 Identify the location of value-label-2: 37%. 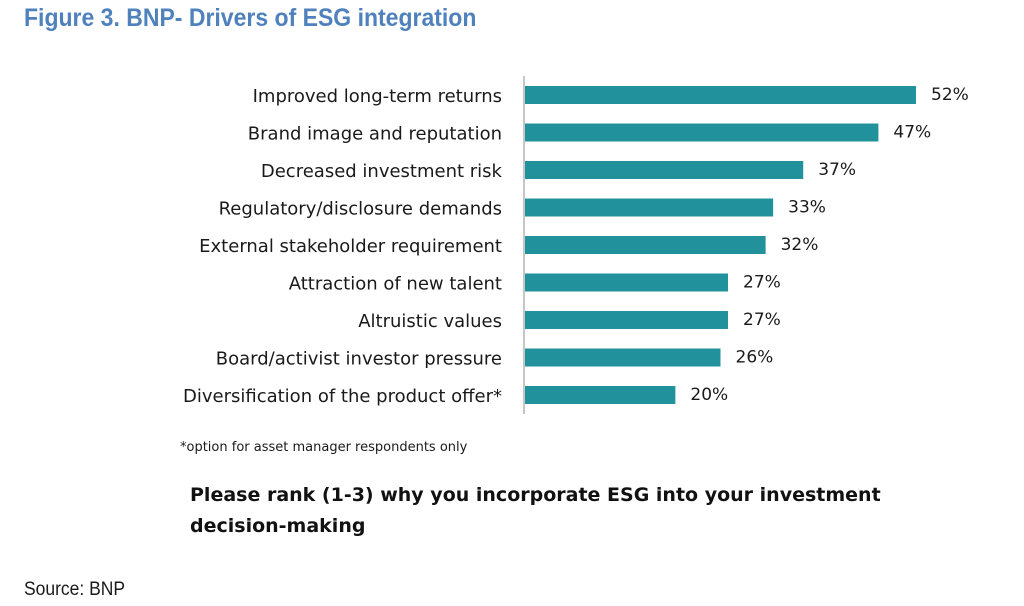
(837, 170).